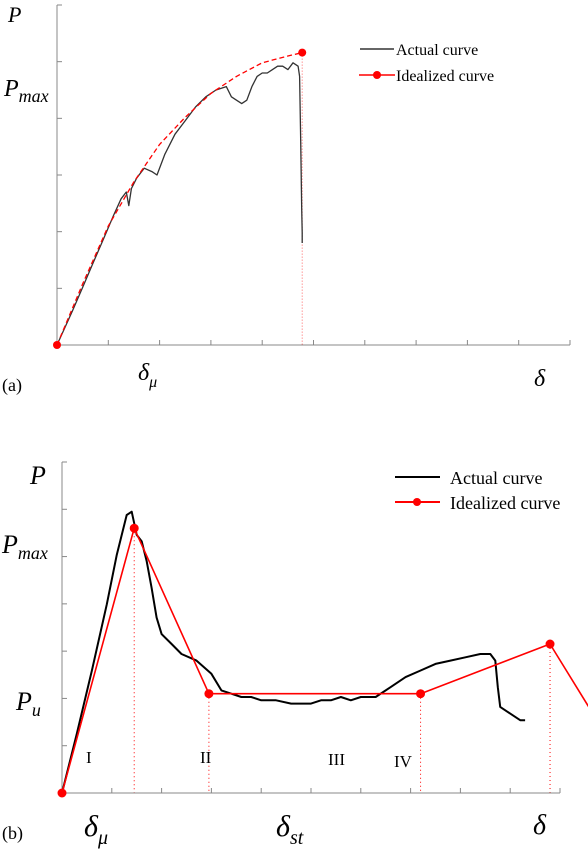  What do you see at coordinates (206, 757) in the screenshot?
I see `stage-label-2: II` at bounding box center [206, 757].